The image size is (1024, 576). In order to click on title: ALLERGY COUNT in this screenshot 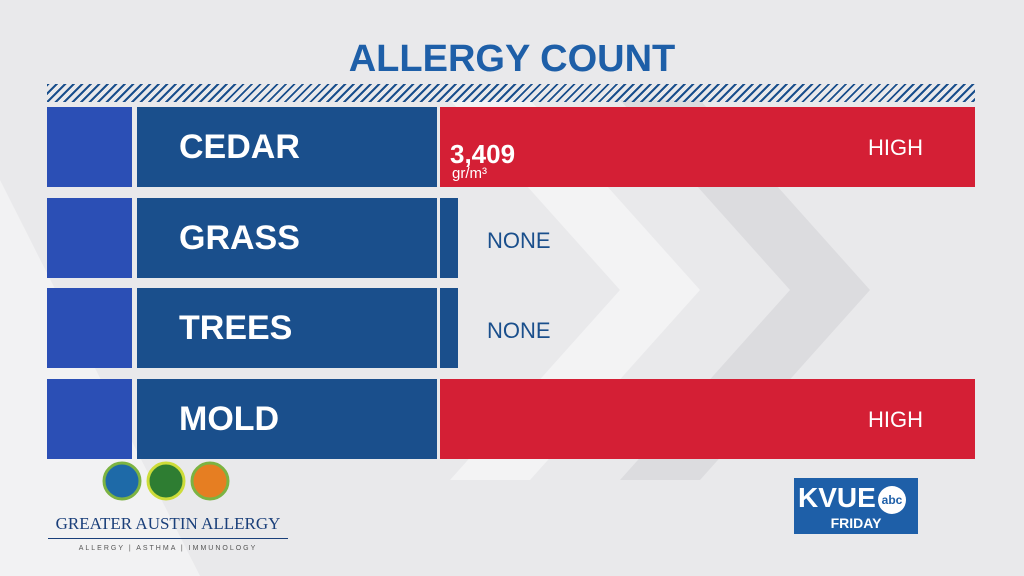, I will do `click(512, 59)`.